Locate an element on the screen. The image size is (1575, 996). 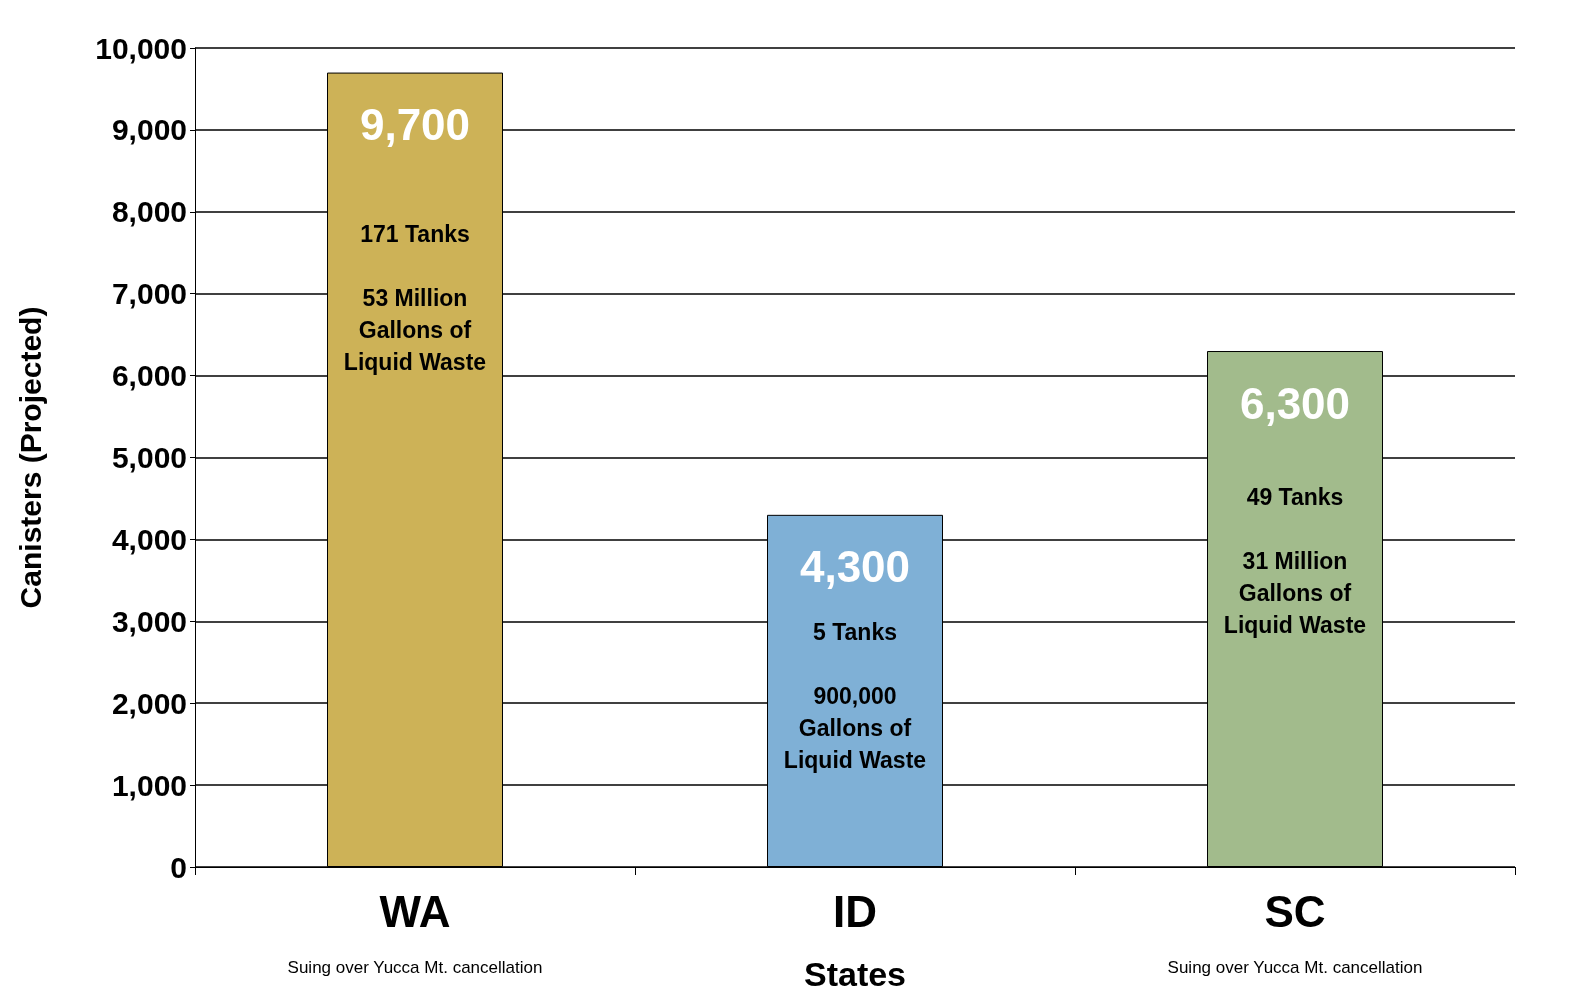
annotation: 900,000 Gallons of Liquid Waste is located at coordinates (855, 728).